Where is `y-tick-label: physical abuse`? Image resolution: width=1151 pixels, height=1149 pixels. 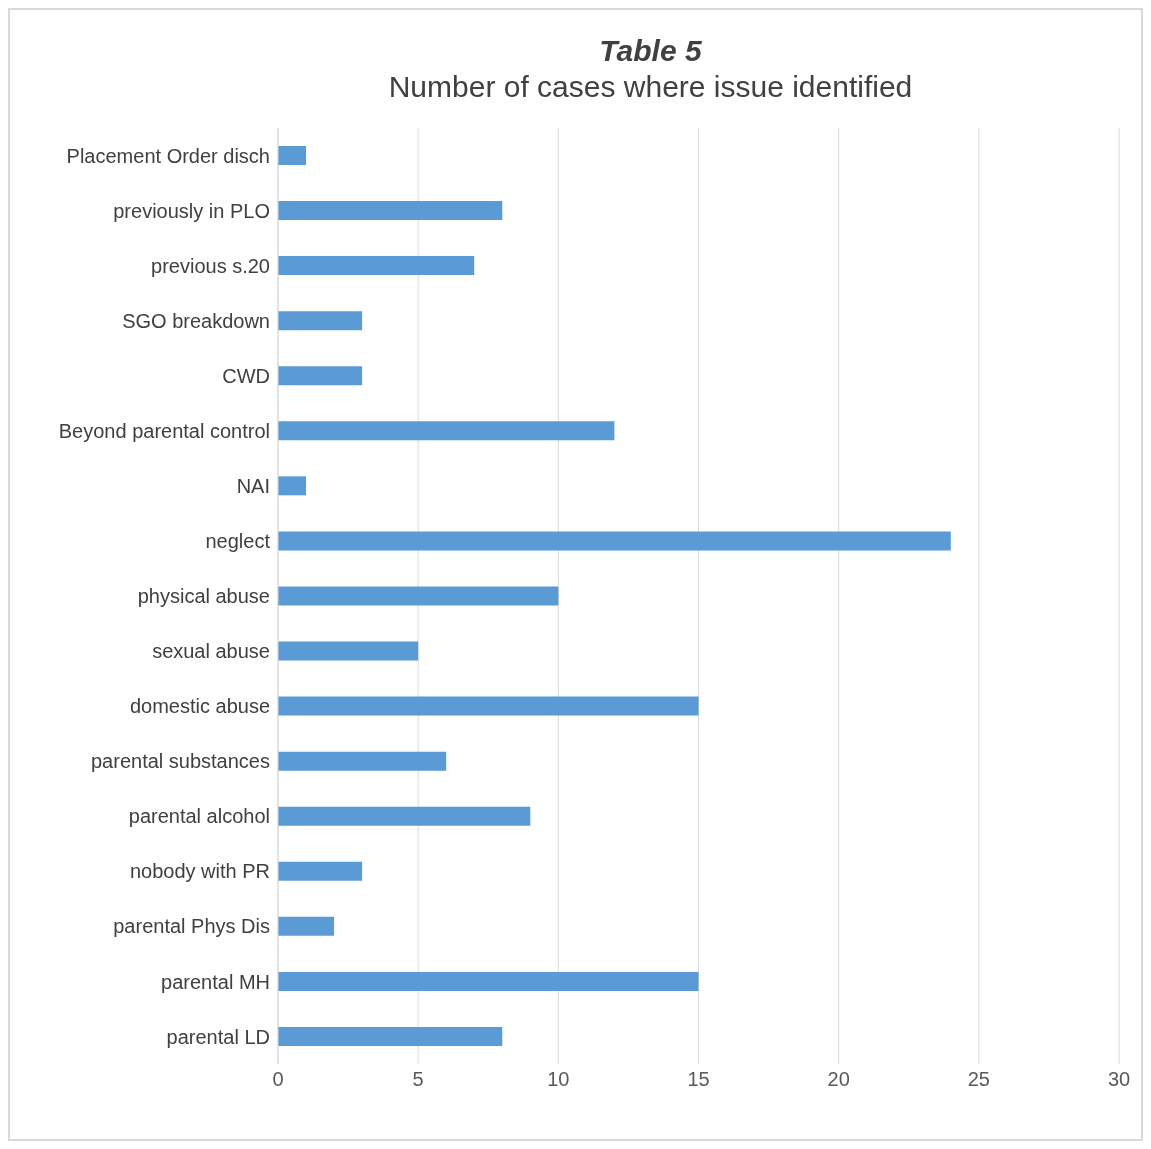 y-tick-label: physical abuse is located at coordinates (203, 596).